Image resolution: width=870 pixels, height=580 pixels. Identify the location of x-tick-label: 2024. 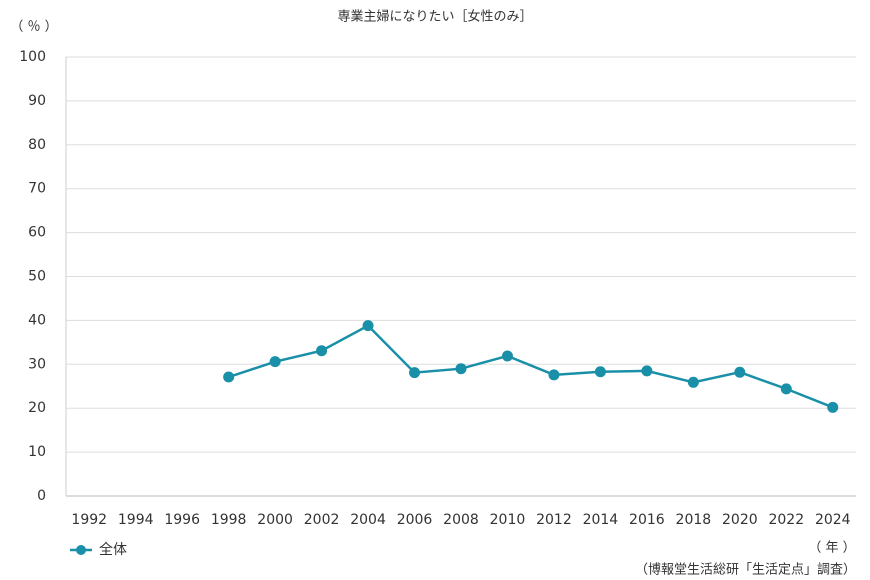
(833, 520).